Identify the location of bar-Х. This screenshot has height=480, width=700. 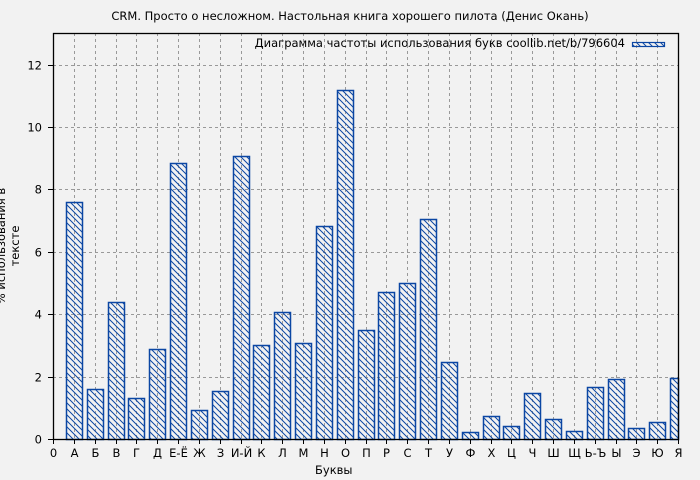
(491, 428).